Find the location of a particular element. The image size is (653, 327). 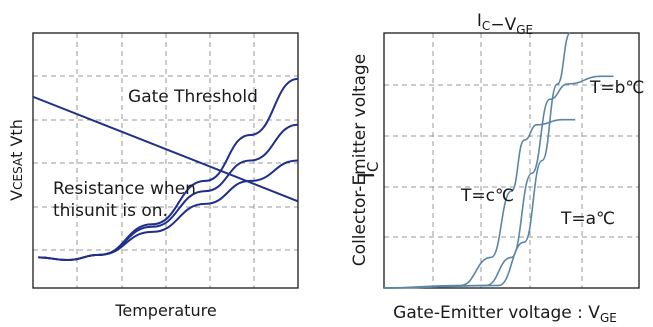

legend-label-ta: T=a℃ is located at coordinates (587, 219).